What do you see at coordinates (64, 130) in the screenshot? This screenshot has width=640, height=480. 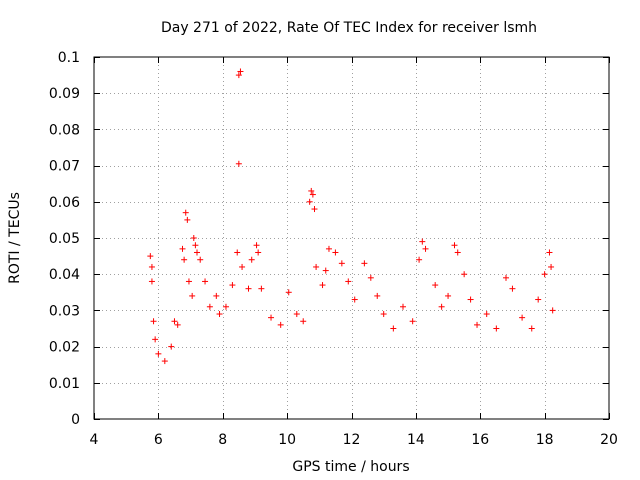 I see `y-tick-label: 0.08` at bounding box center [64, 130].